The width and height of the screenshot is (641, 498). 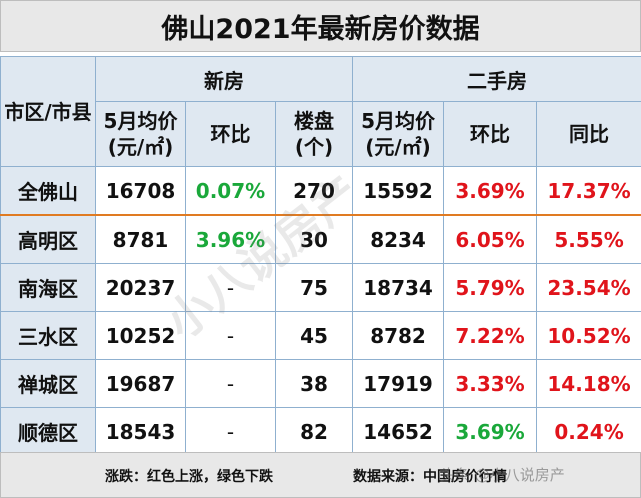 I want to click on second-mom: 5.79%, so click(x=490, y=287).